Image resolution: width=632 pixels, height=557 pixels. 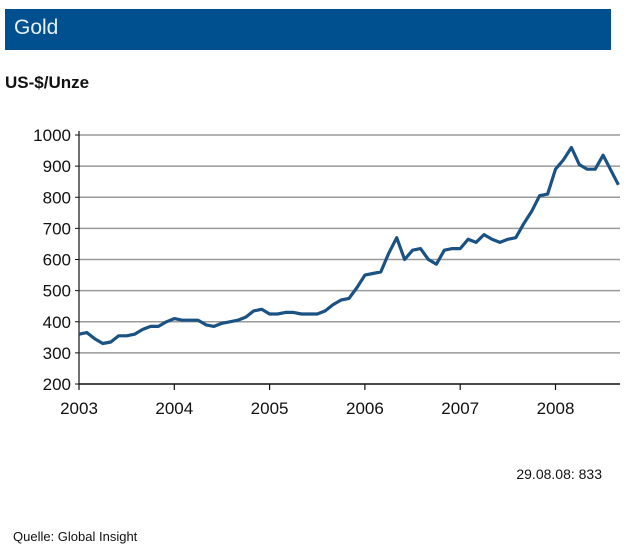 I want to click on x-tick-label: 2008, so click(x=556, y=408).